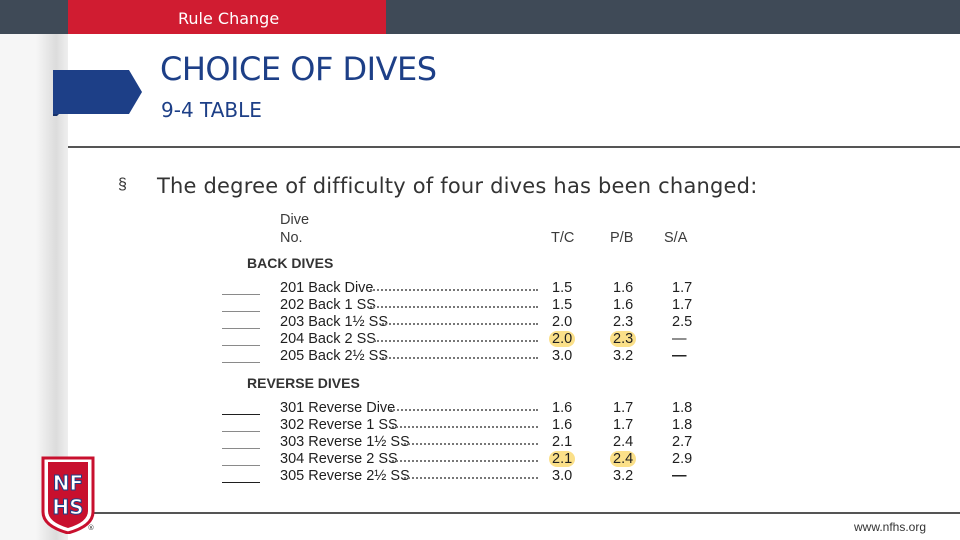  I want to click on left-band, so click(34, 287).